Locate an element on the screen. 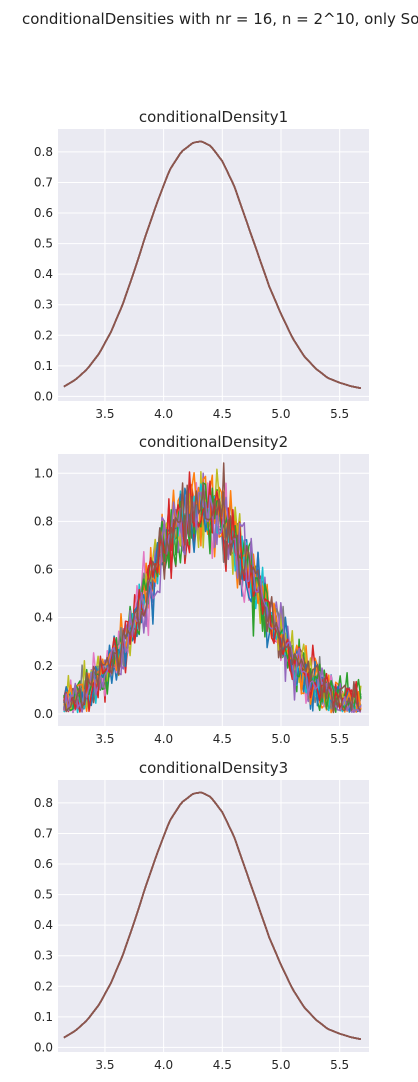 This screenshot has width=418, height=1082. panel-title: conditionalDensity1 is located at coordinates (213, 117).